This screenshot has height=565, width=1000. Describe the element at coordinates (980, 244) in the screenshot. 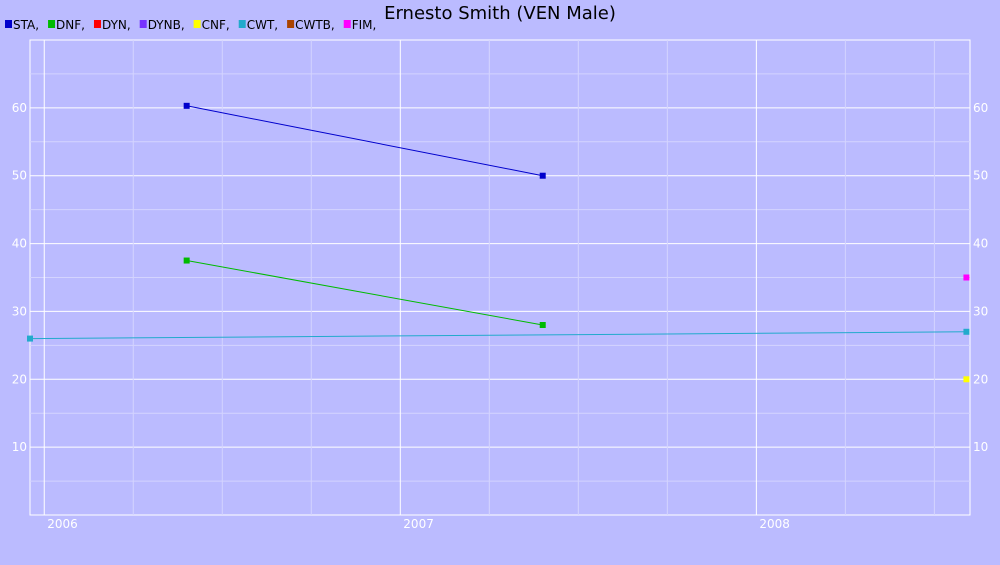

I see `y-tick-label-right: 40` at that location.